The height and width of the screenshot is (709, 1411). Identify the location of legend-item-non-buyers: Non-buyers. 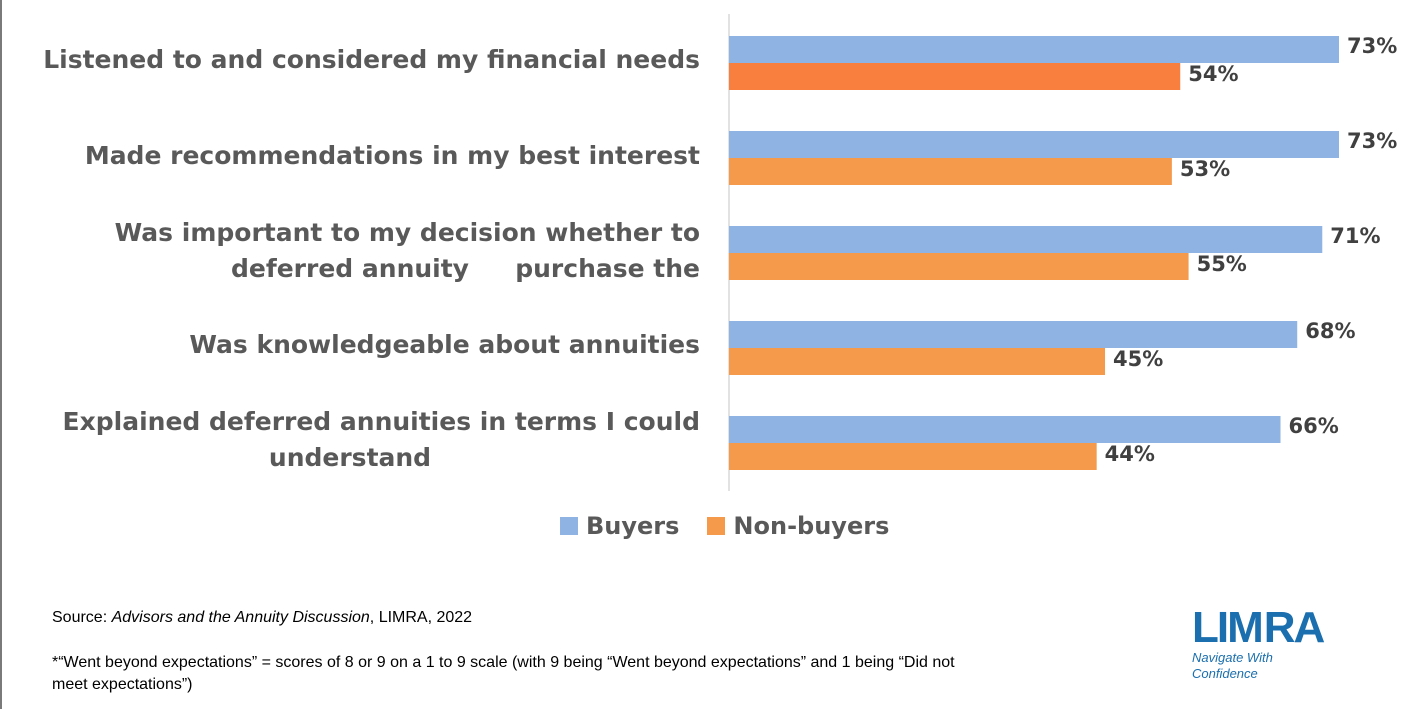
(798, 526).